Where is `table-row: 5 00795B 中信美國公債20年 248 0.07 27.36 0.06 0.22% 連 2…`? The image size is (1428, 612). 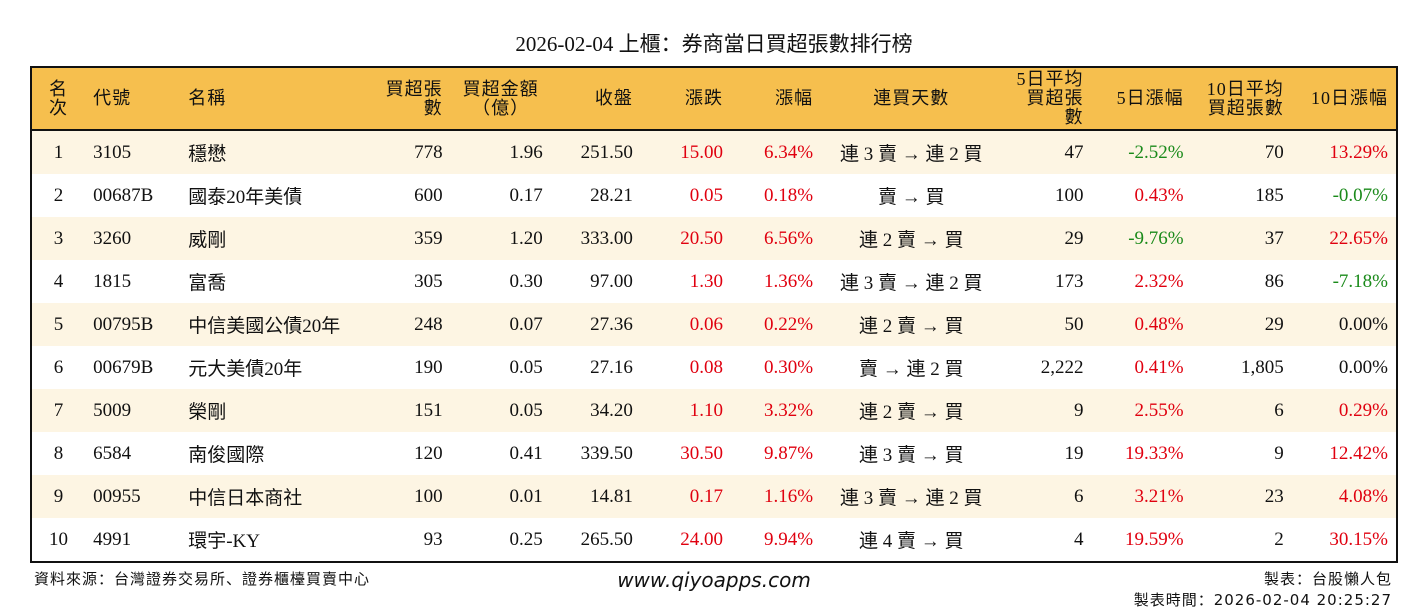 table-row: 5 00795B 中信美國公債20年 248 0.07 27.36 0.06 0.22% 連 2… is located at coordinates (714, 324).